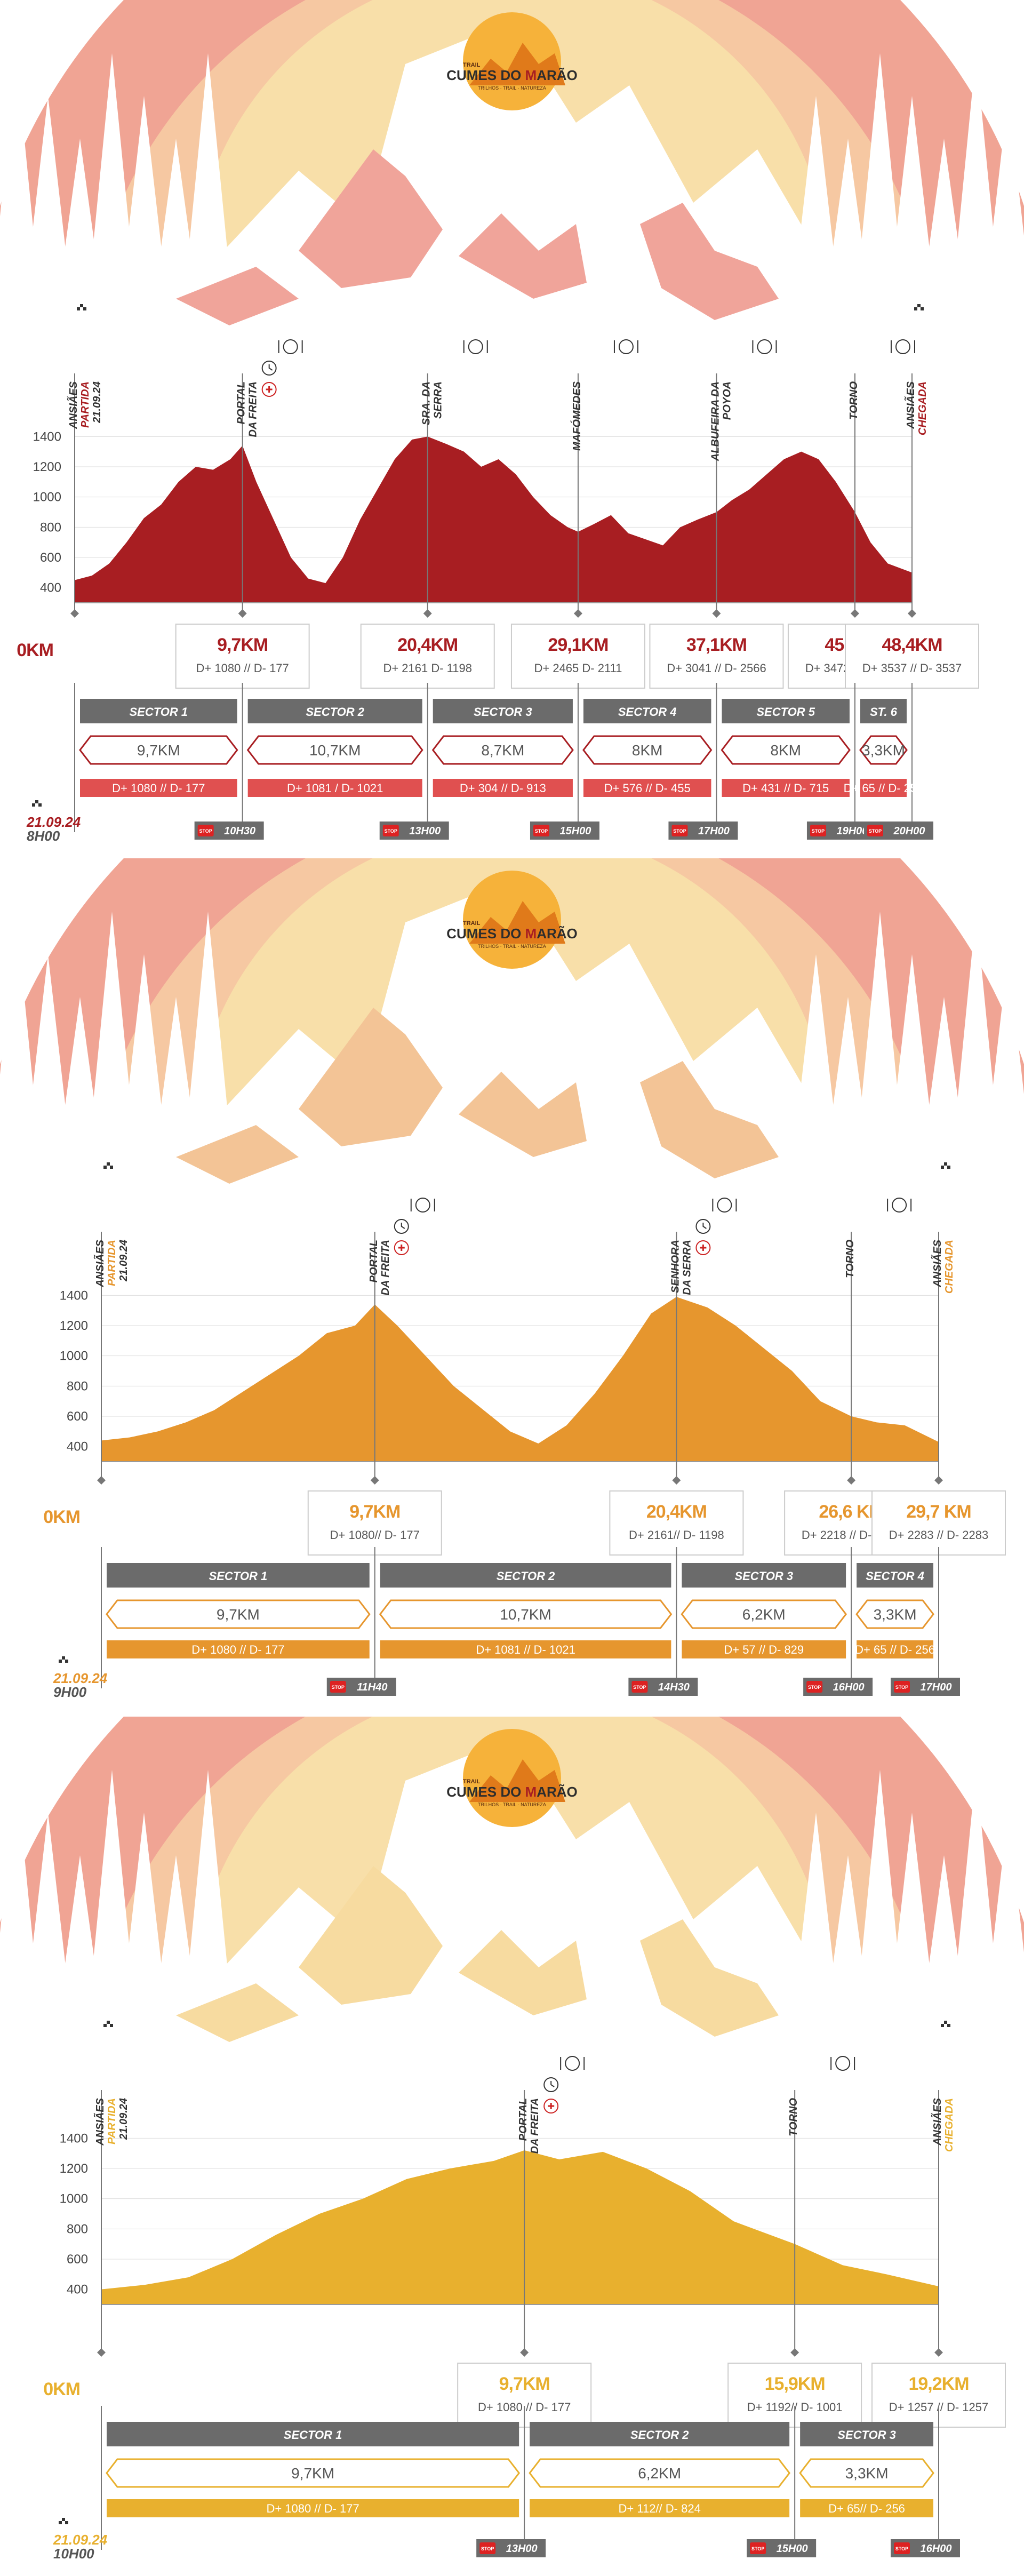  I want to click on stop-time: 15H00, so click(575, 831).